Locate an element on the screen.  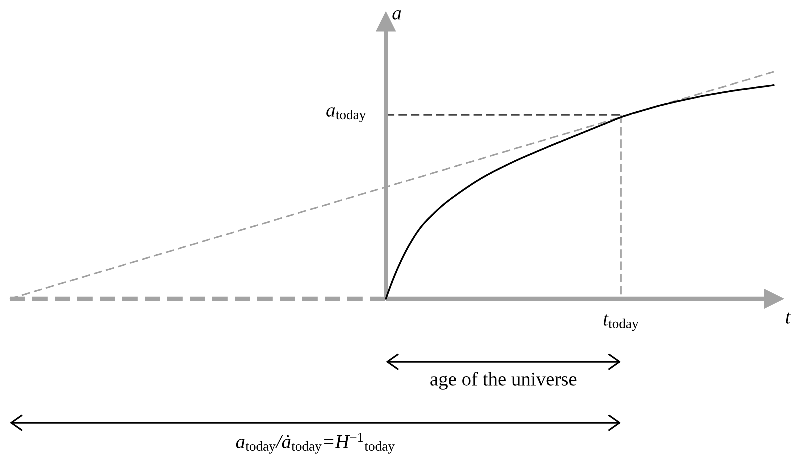
text: t$_{today}$ is located at coordinates (621, 323).